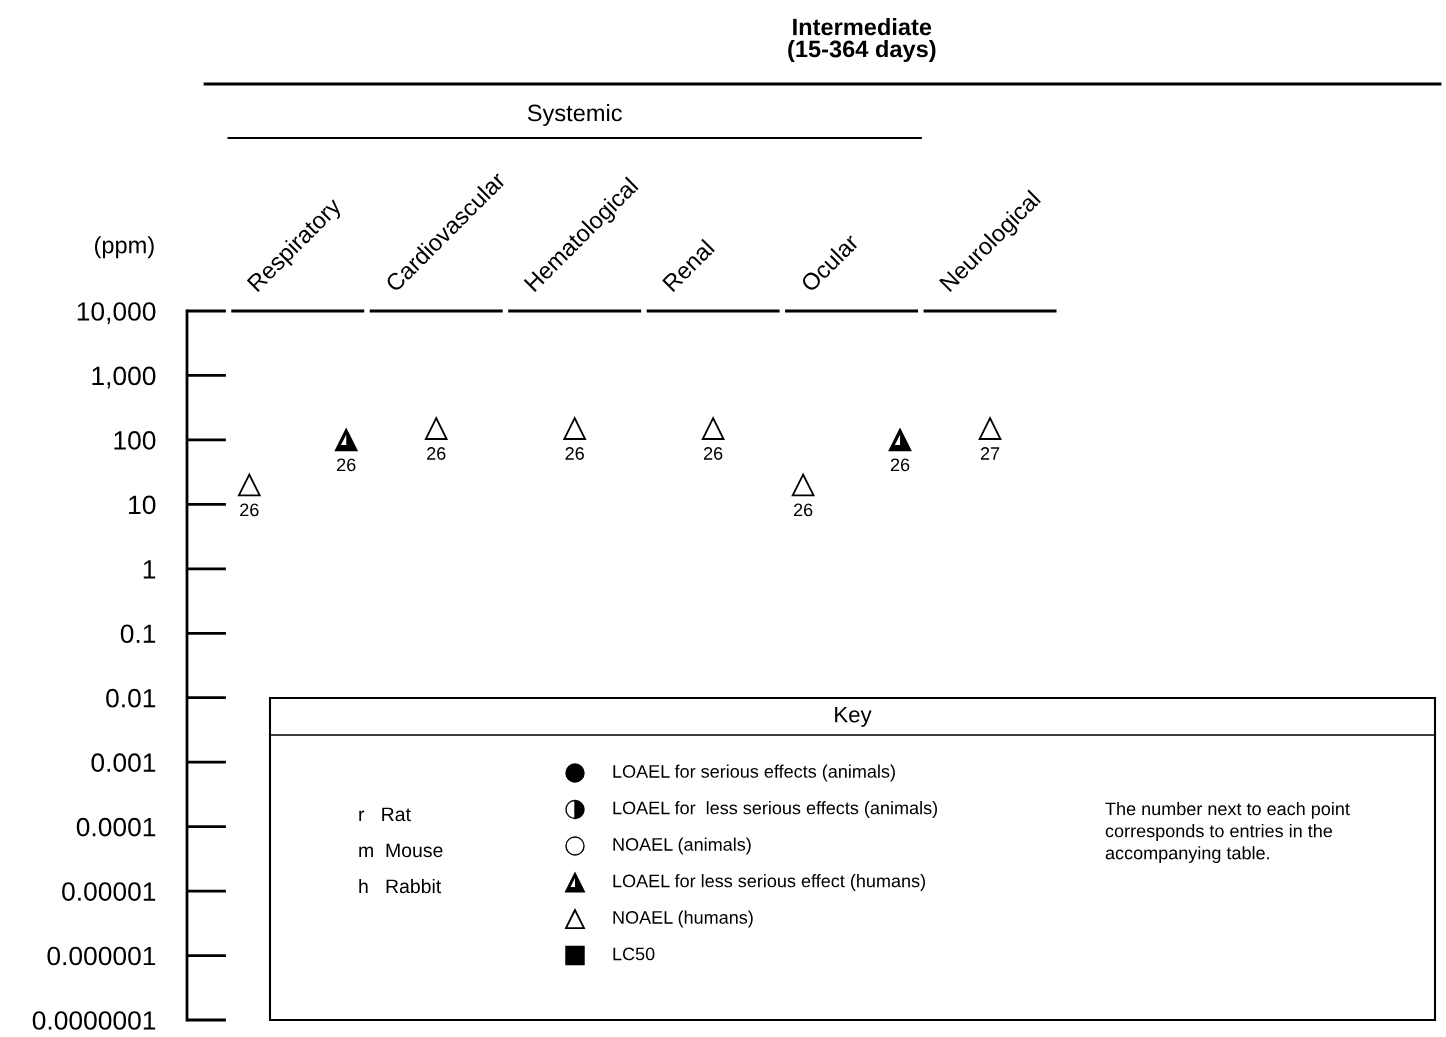 This screenshot has height=1037, width=1446. Describe the element at coordinates (853, 716) in the screenshot. I see `legend-title: Key` at that location.